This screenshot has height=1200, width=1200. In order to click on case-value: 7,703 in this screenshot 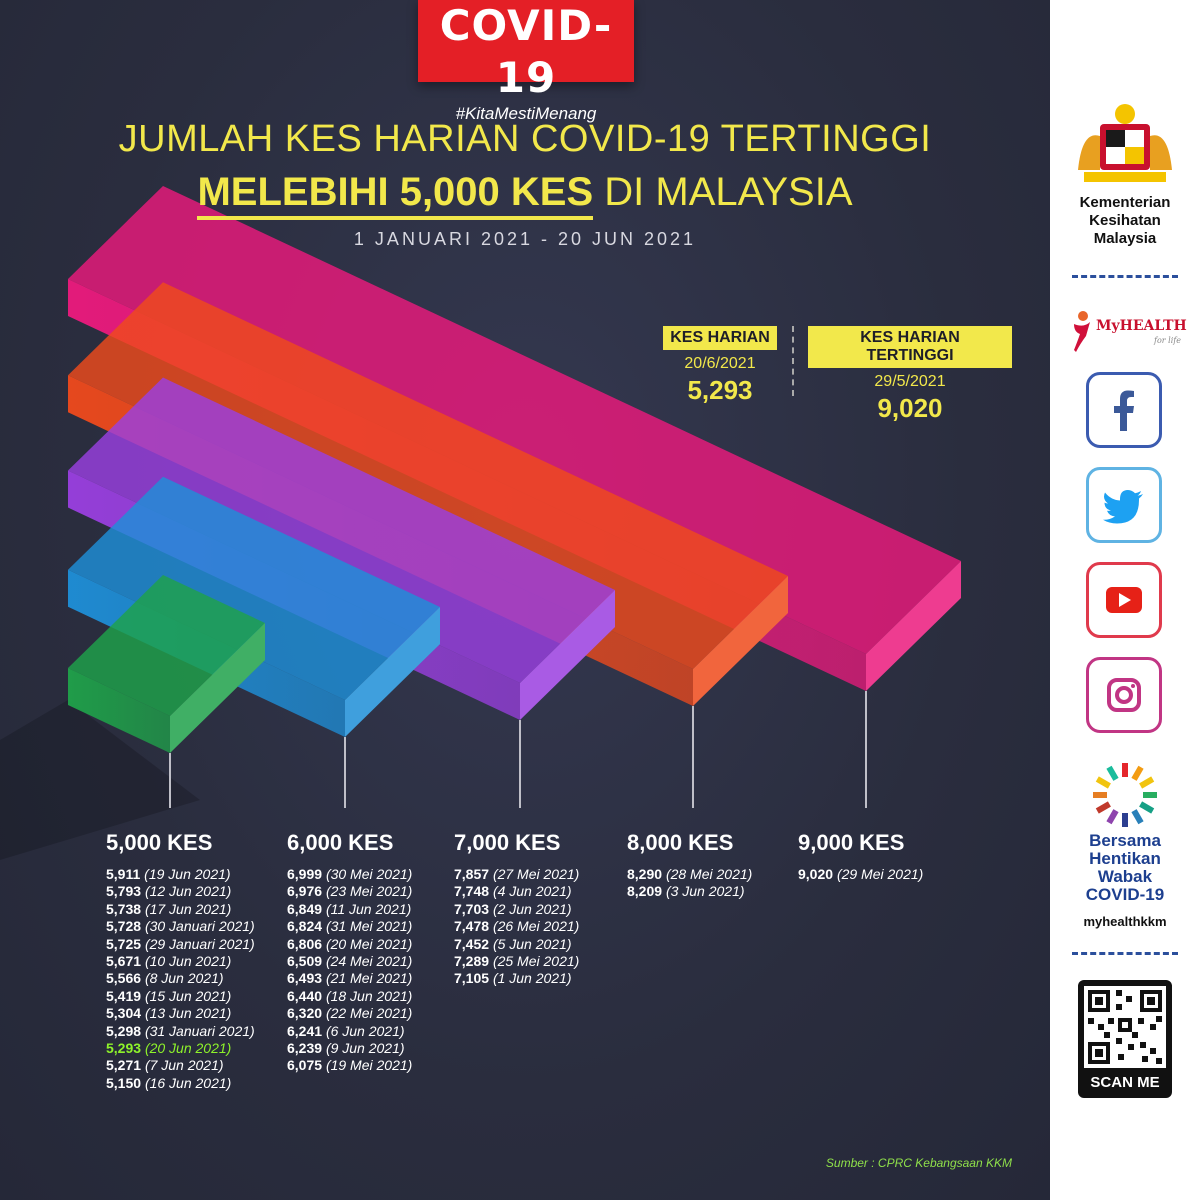, I will do `click(472, 908)`.